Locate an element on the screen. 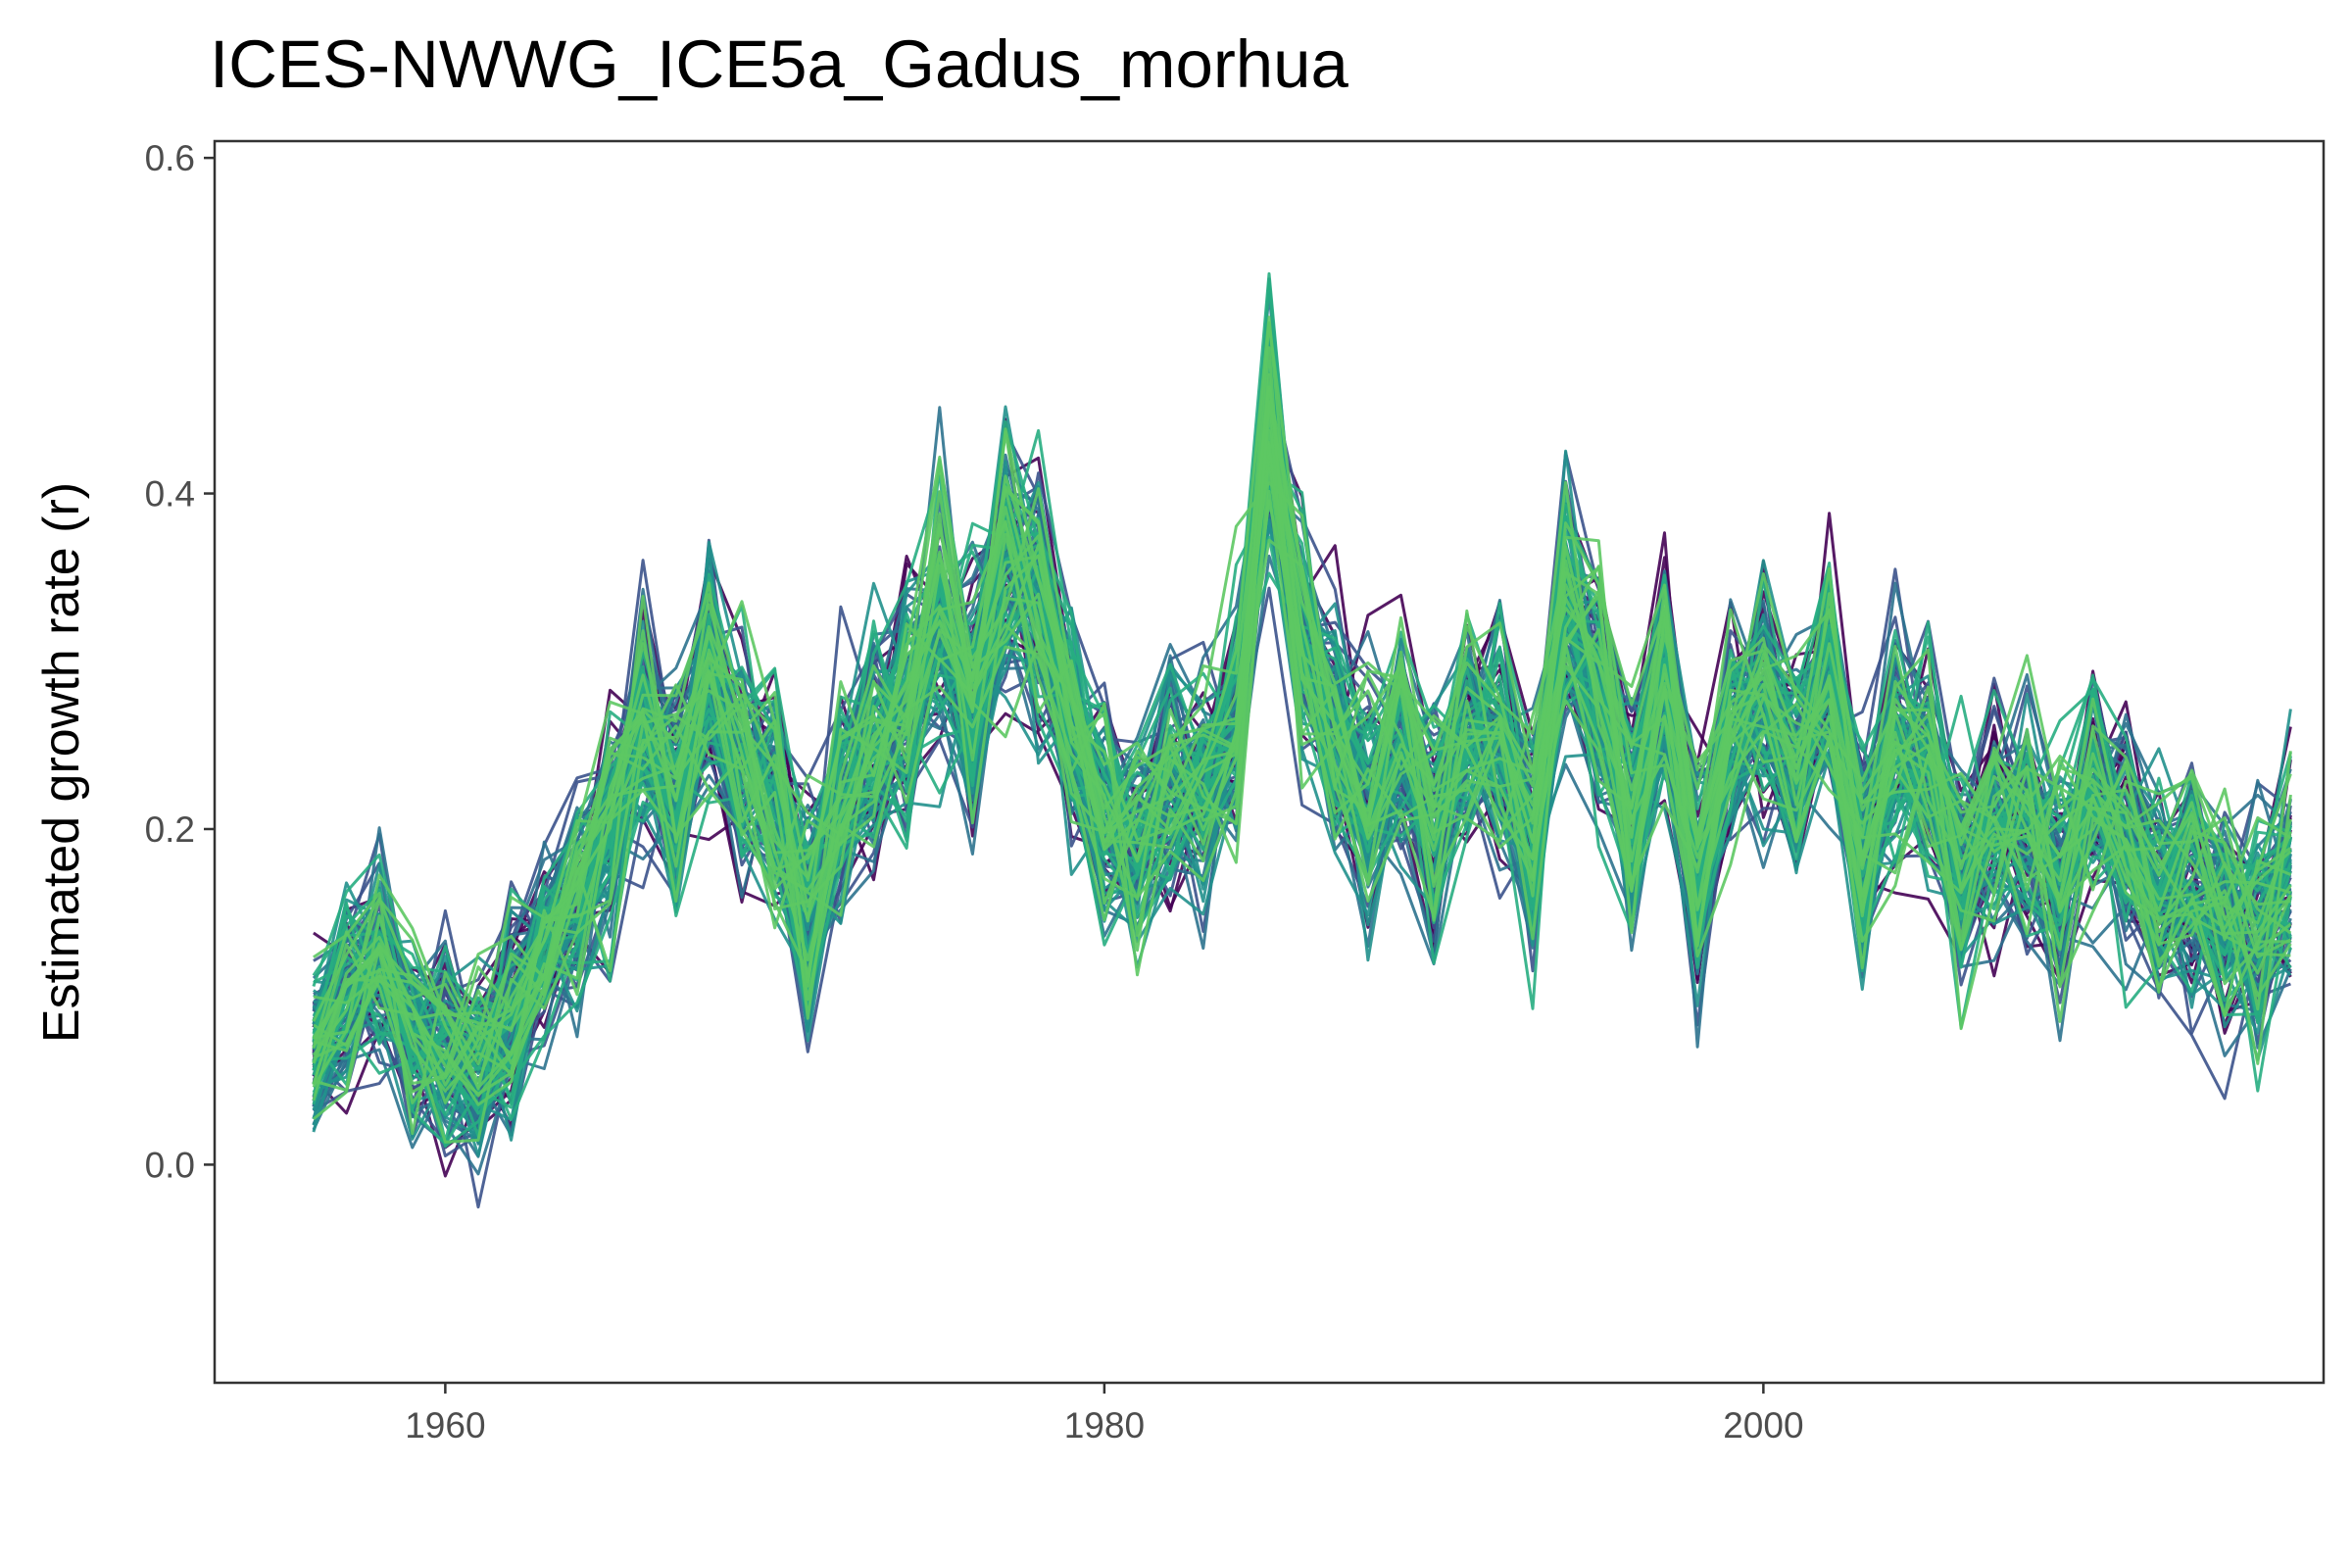 The image size is (2352, 1568). y-axis-title: Estimated growth rate (r) is located at coordinates (61, 762).